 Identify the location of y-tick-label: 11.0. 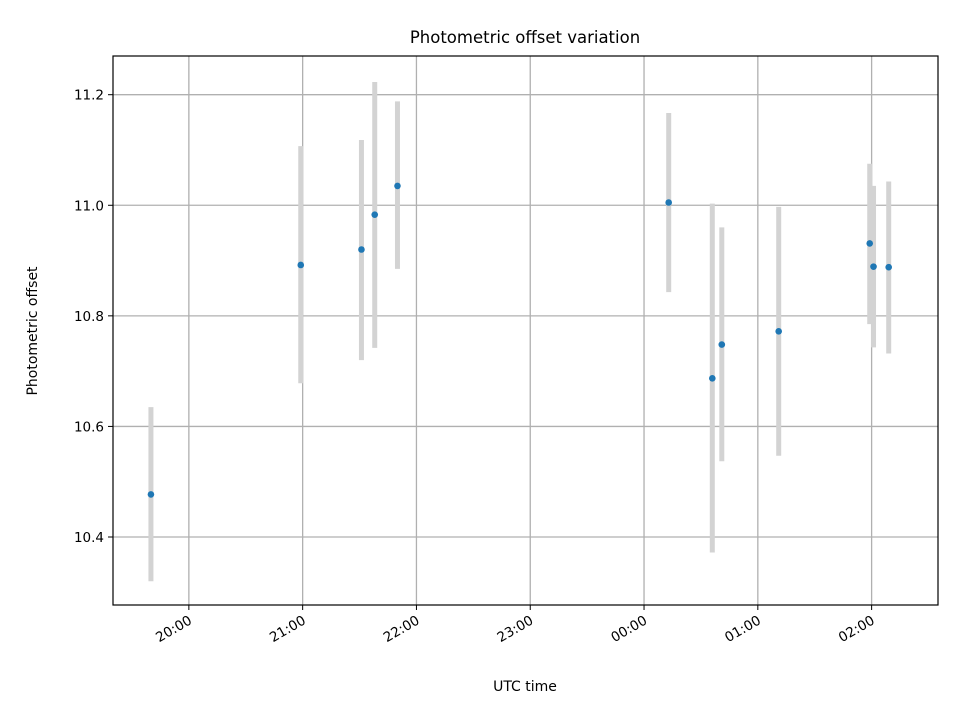
(89, 206).